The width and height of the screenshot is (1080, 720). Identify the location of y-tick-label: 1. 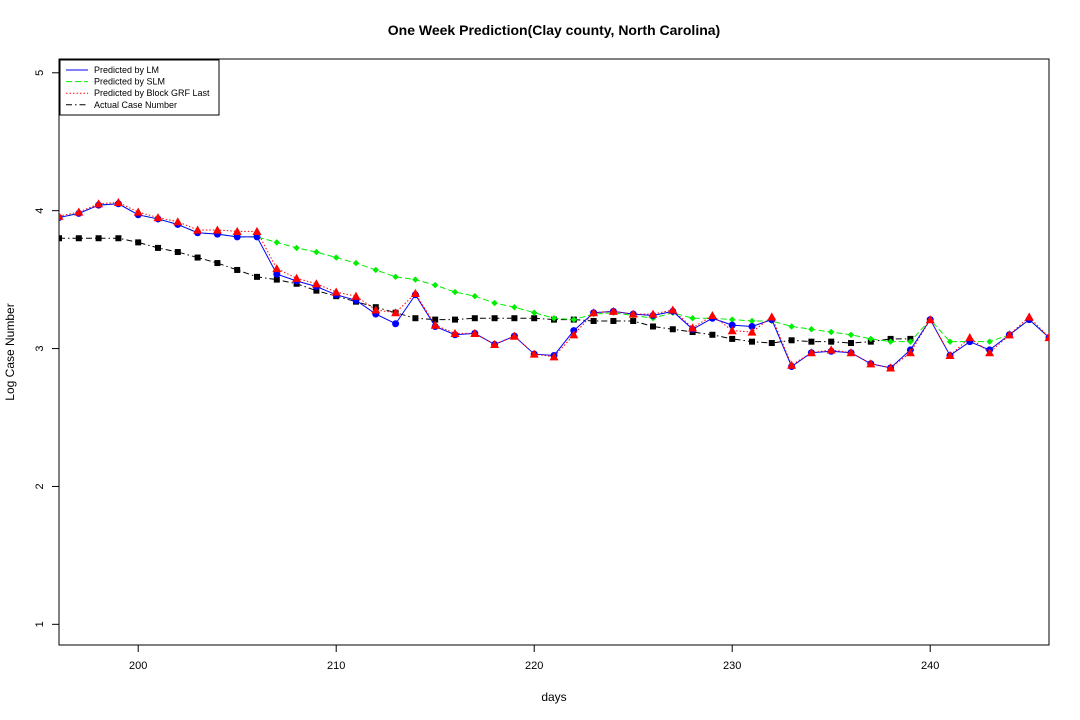
(40, 624).